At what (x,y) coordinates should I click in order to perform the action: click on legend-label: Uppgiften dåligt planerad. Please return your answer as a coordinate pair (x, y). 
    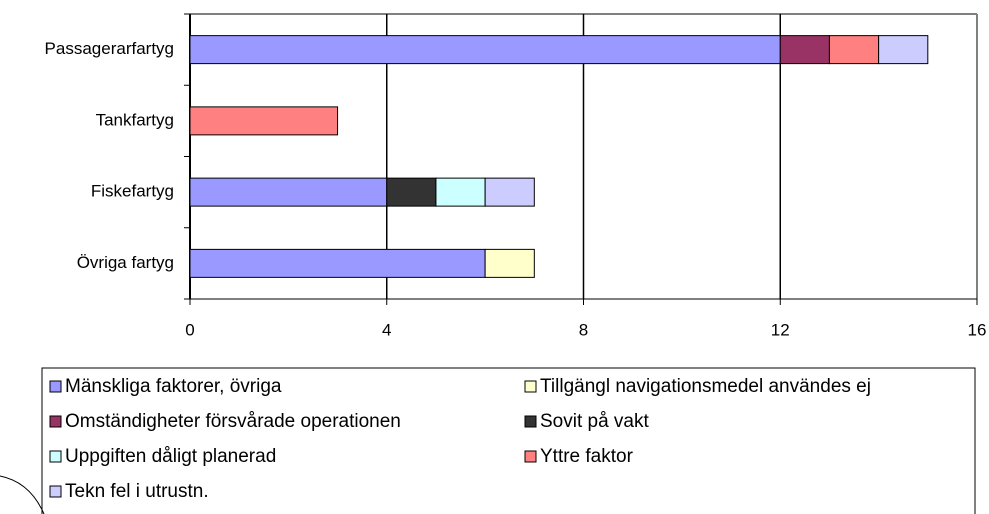
    Looking at the image, I should click on (170, 456).